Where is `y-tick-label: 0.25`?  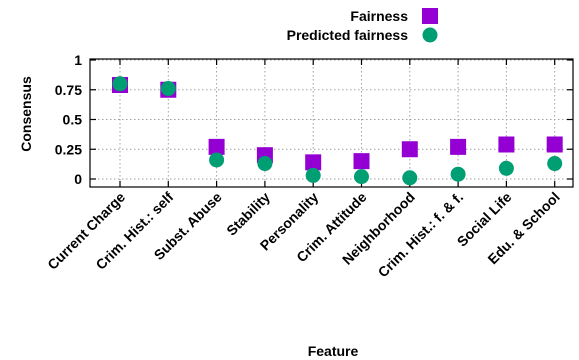 y-tick-label: 0.25 is located at coordinates (68, 149).